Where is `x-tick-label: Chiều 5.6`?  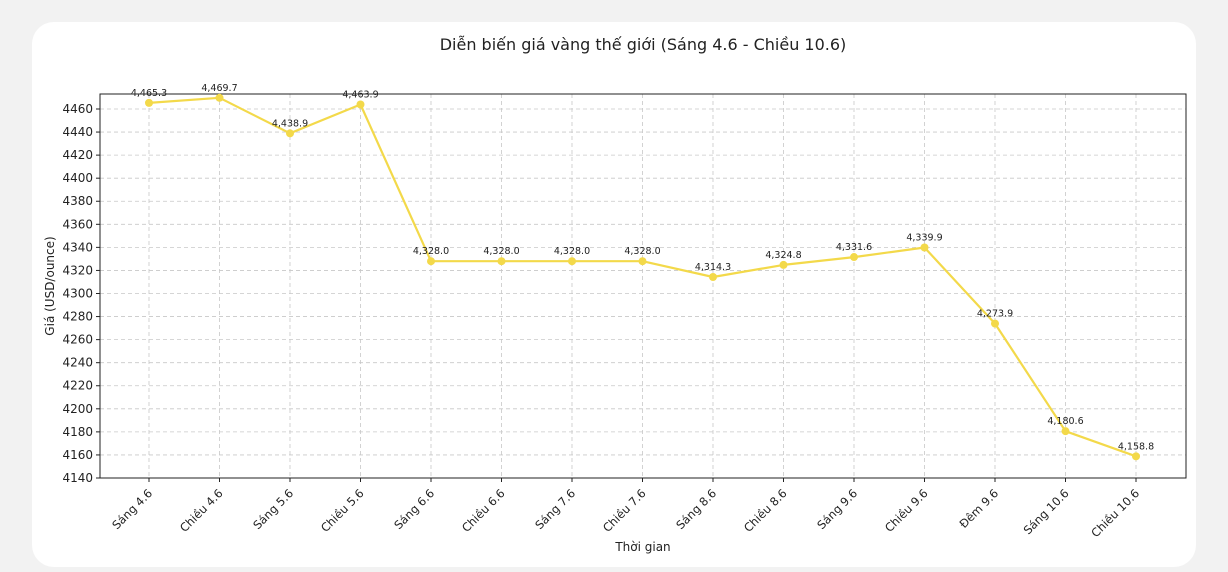
x-tick-label: Chiều 5.6 is located at coordinates (342, 510).